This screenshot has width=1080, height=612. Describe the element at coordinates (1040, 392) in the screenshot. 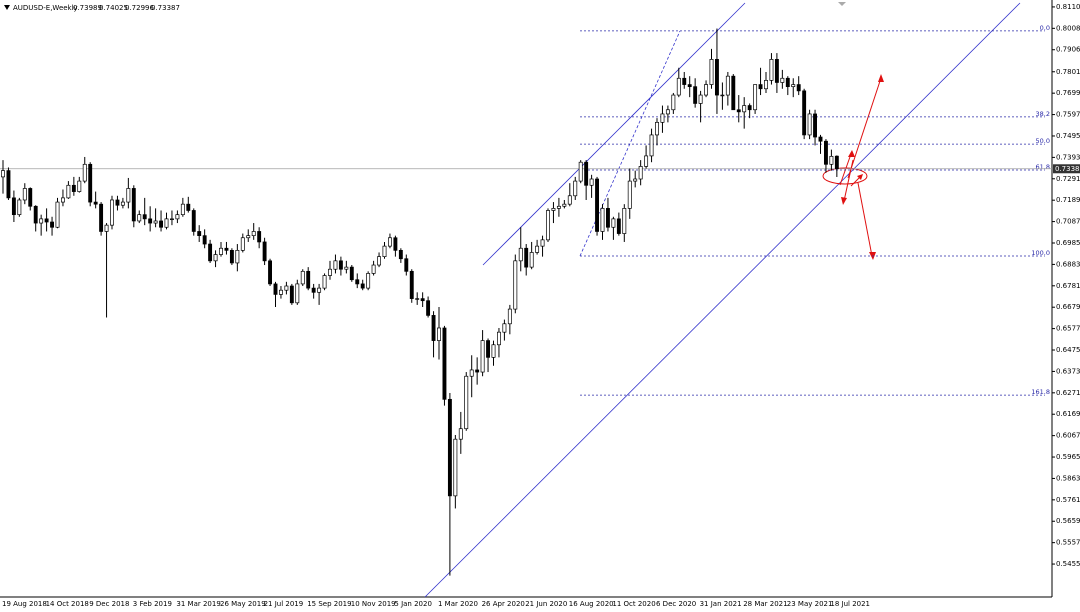

I see `fib-label: 161.8` at that location.